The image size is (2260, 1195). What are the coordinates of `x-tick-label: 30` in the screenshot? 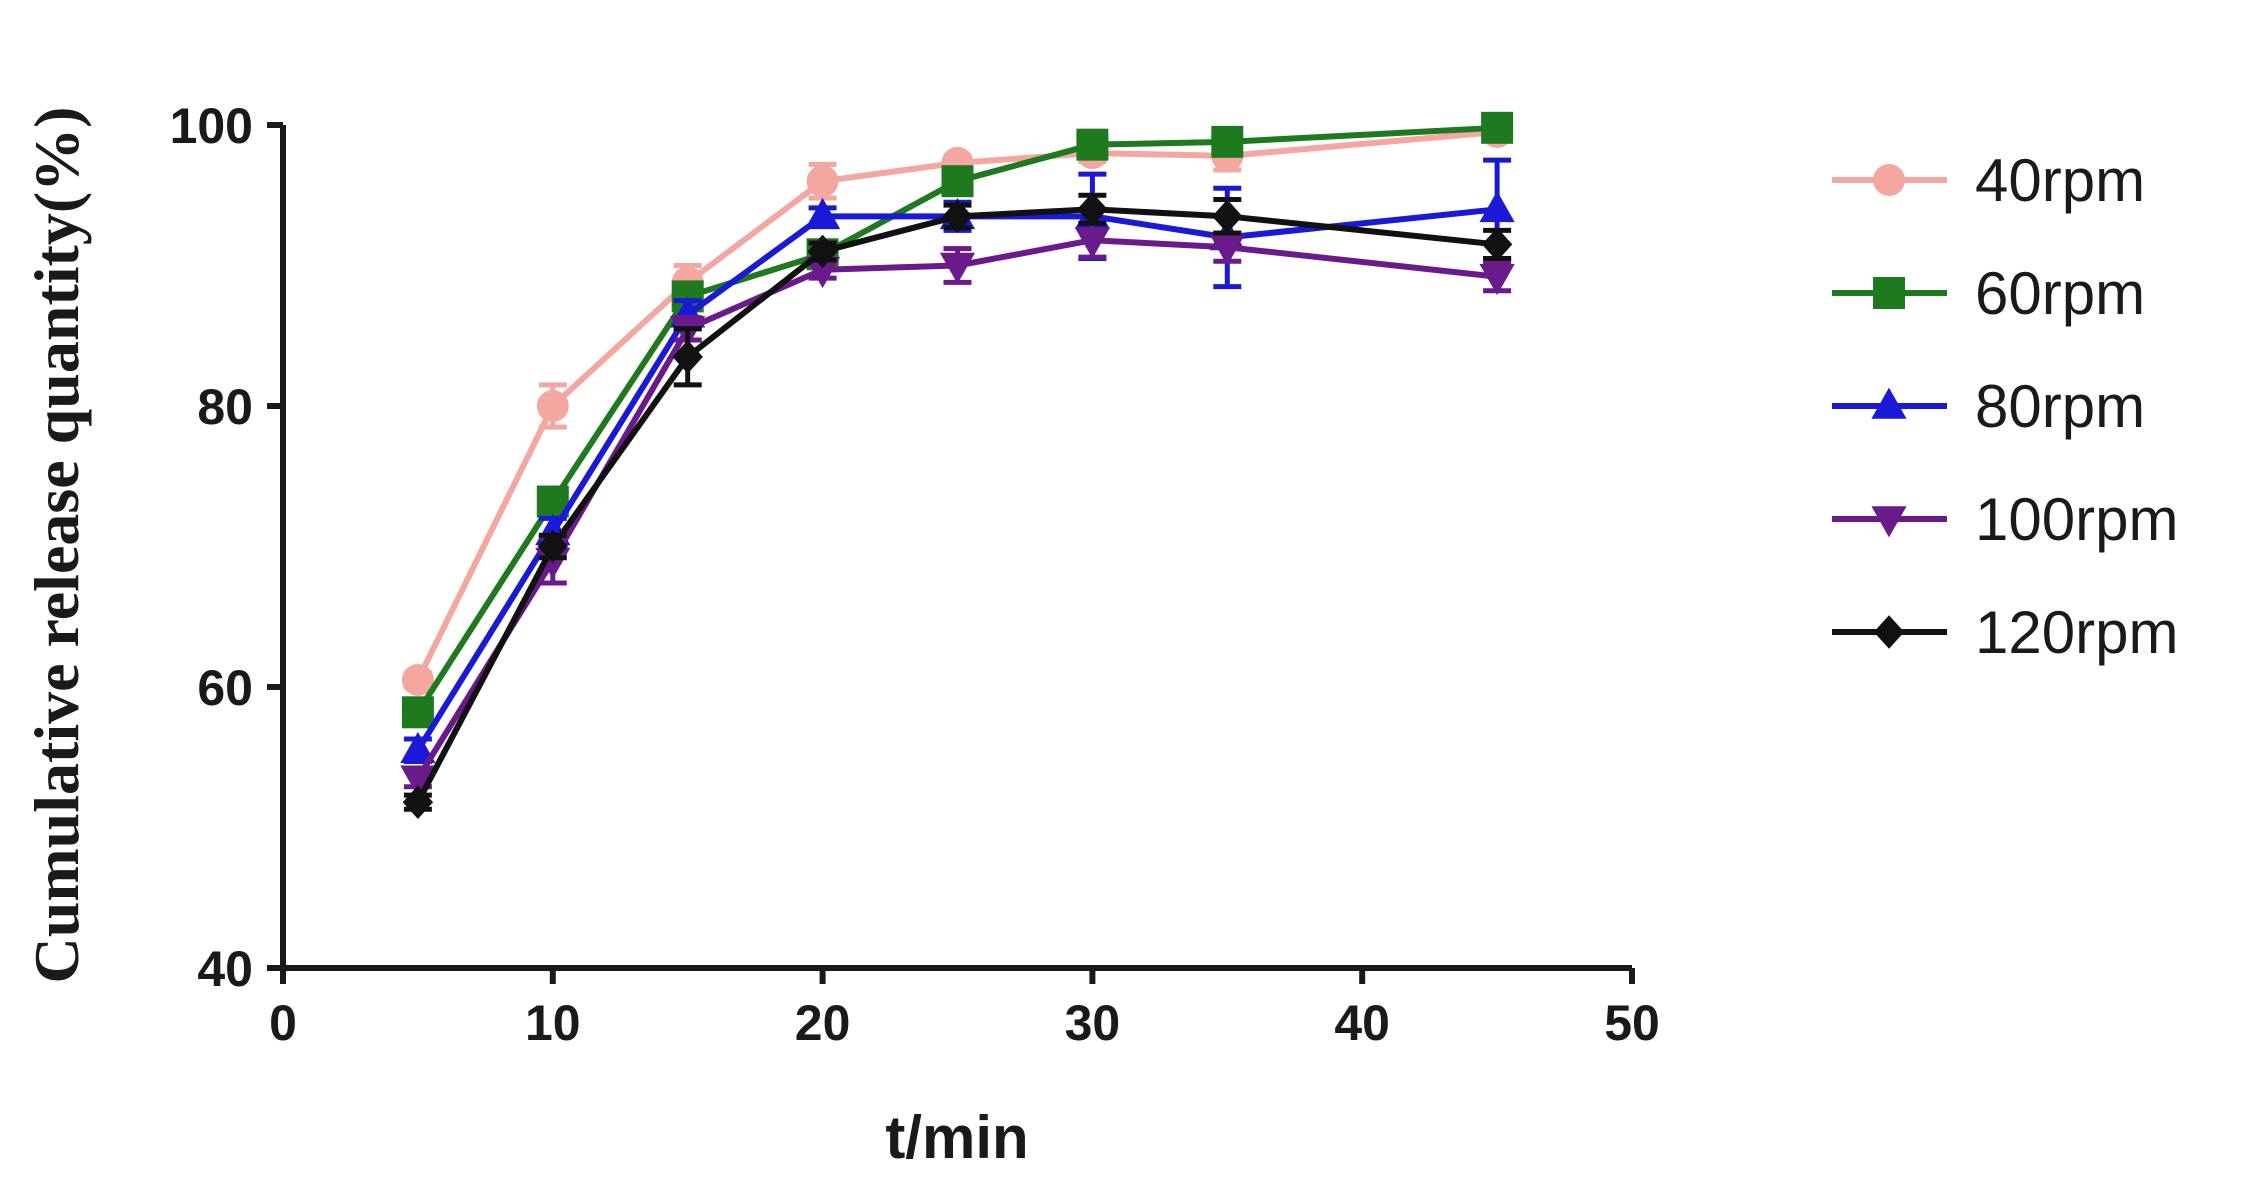 It's located at (1093, 1023).